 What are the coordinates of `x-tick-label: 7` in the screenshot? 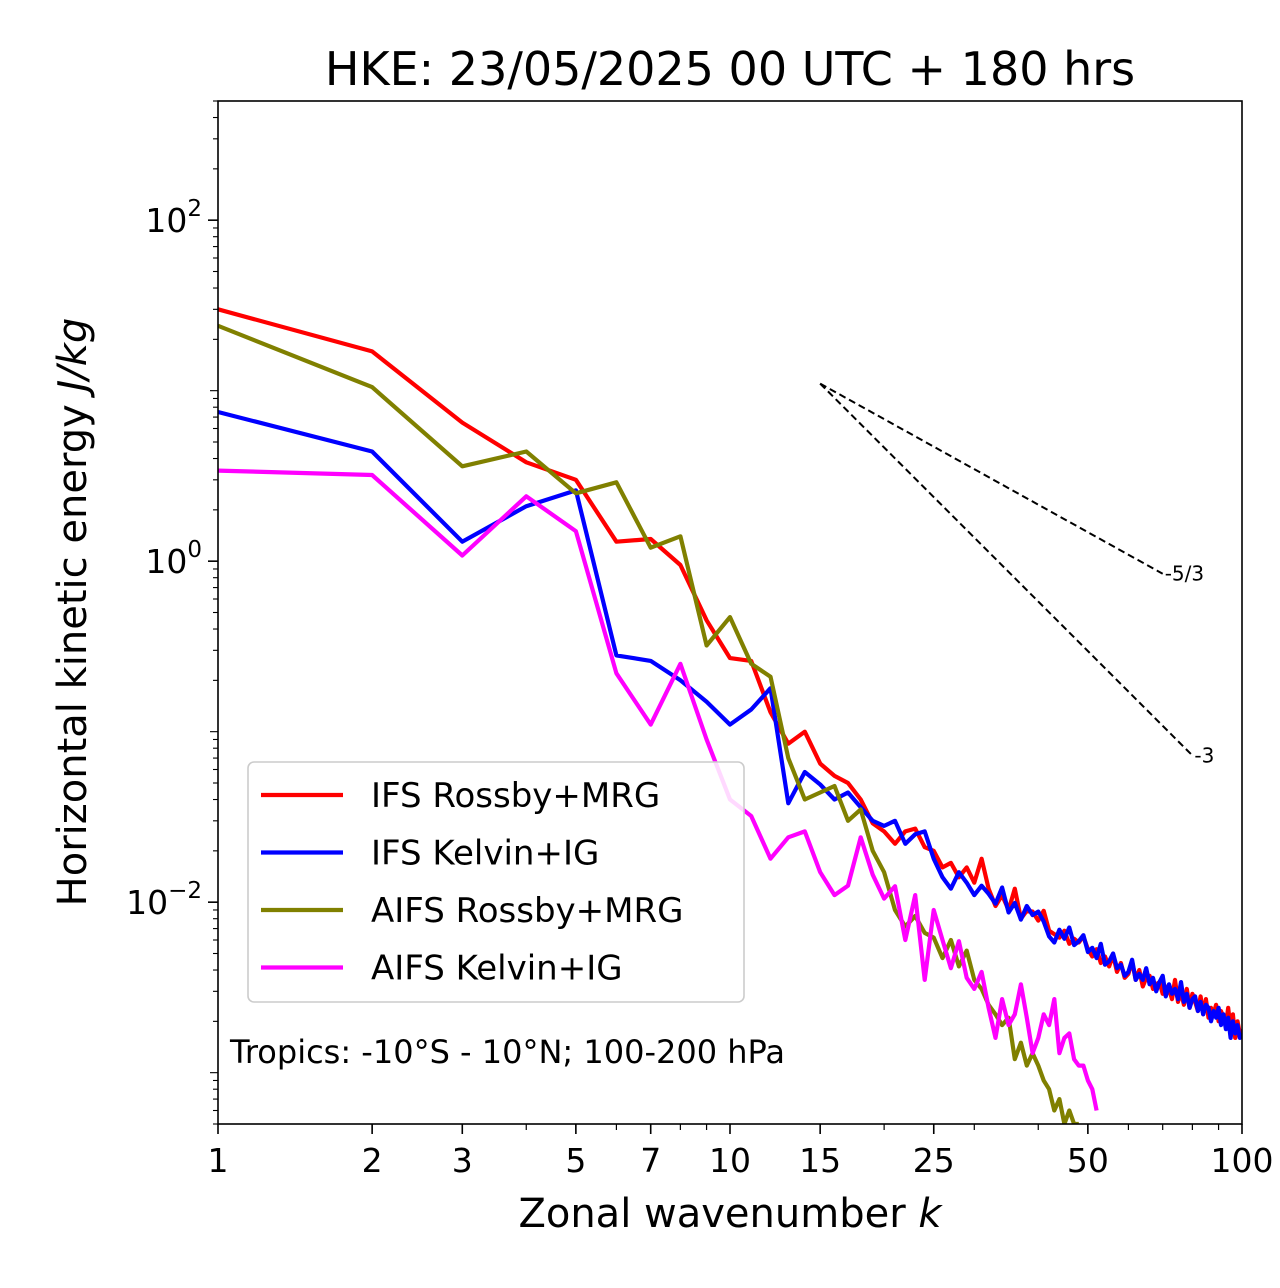 It's located at (650, 1160).